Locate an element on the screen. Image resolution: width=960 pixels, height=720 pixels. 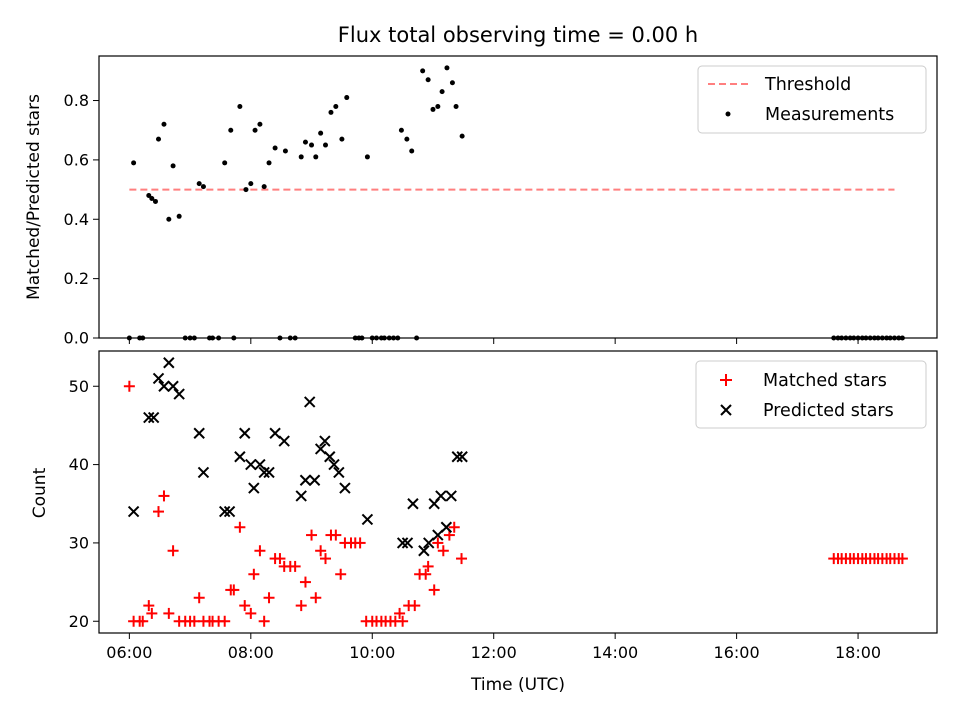
legend-matched-label: Matched stars is located at coordinates (825, 381).